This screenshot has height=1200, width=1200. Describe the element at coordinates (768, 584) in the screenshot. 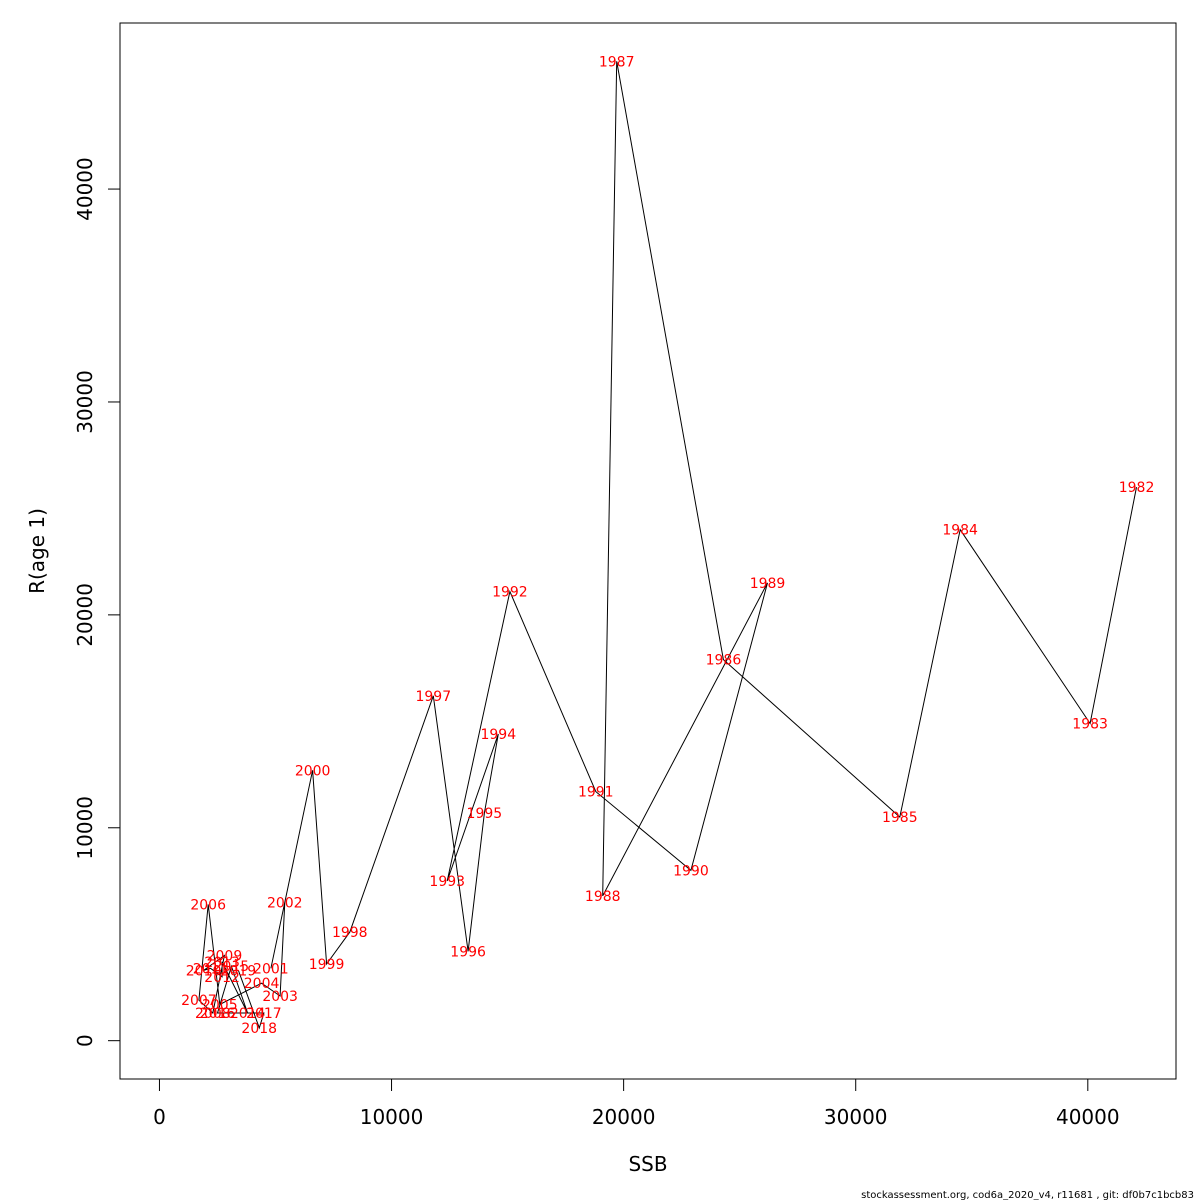

I see `point-label-1989: 1989` at that location.